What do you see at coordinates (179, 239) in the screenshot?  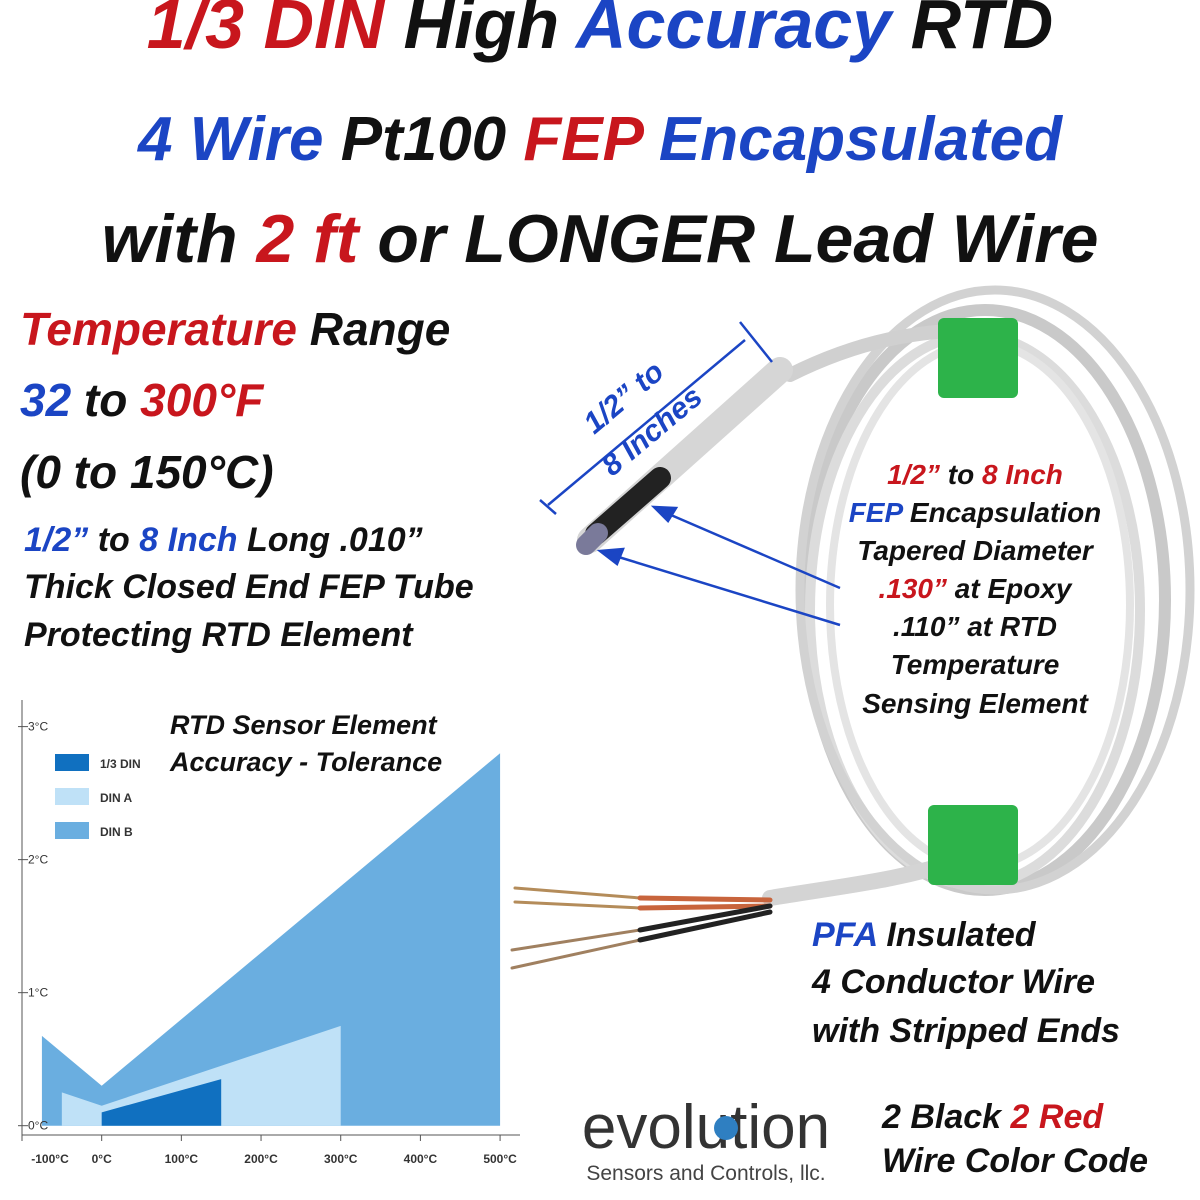 I see `text-run: with` at bounding box center [179, 239].